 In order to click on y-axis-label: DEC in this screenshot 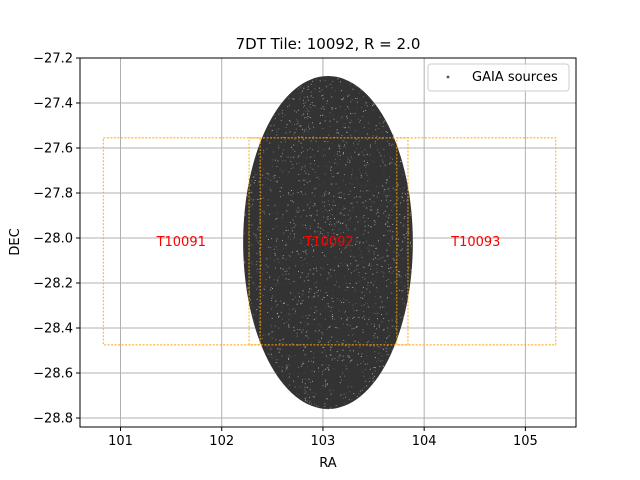, I will do `click(15, 241)`.